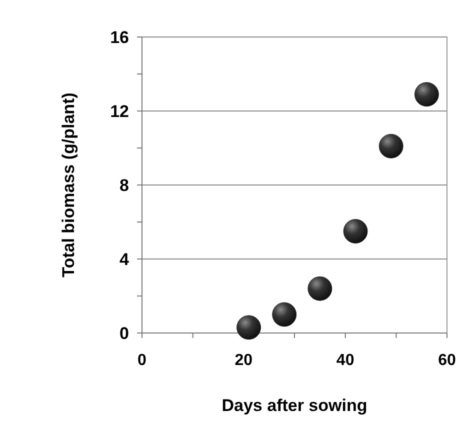  Describe the element at coordinates (68, 185) in the screenshot. I see `y-axis-title: Total biomass (g/plant)` at that location.